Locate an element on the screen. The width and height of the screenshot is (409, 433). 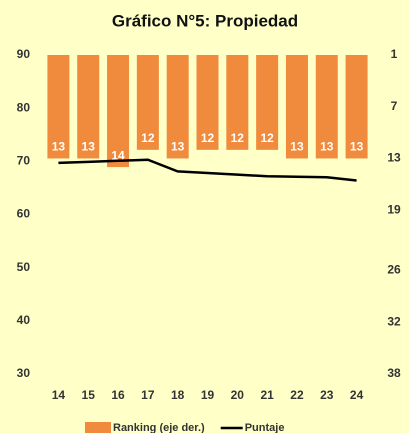
y-tick-label: 40 is located at coordinates (24, 320).